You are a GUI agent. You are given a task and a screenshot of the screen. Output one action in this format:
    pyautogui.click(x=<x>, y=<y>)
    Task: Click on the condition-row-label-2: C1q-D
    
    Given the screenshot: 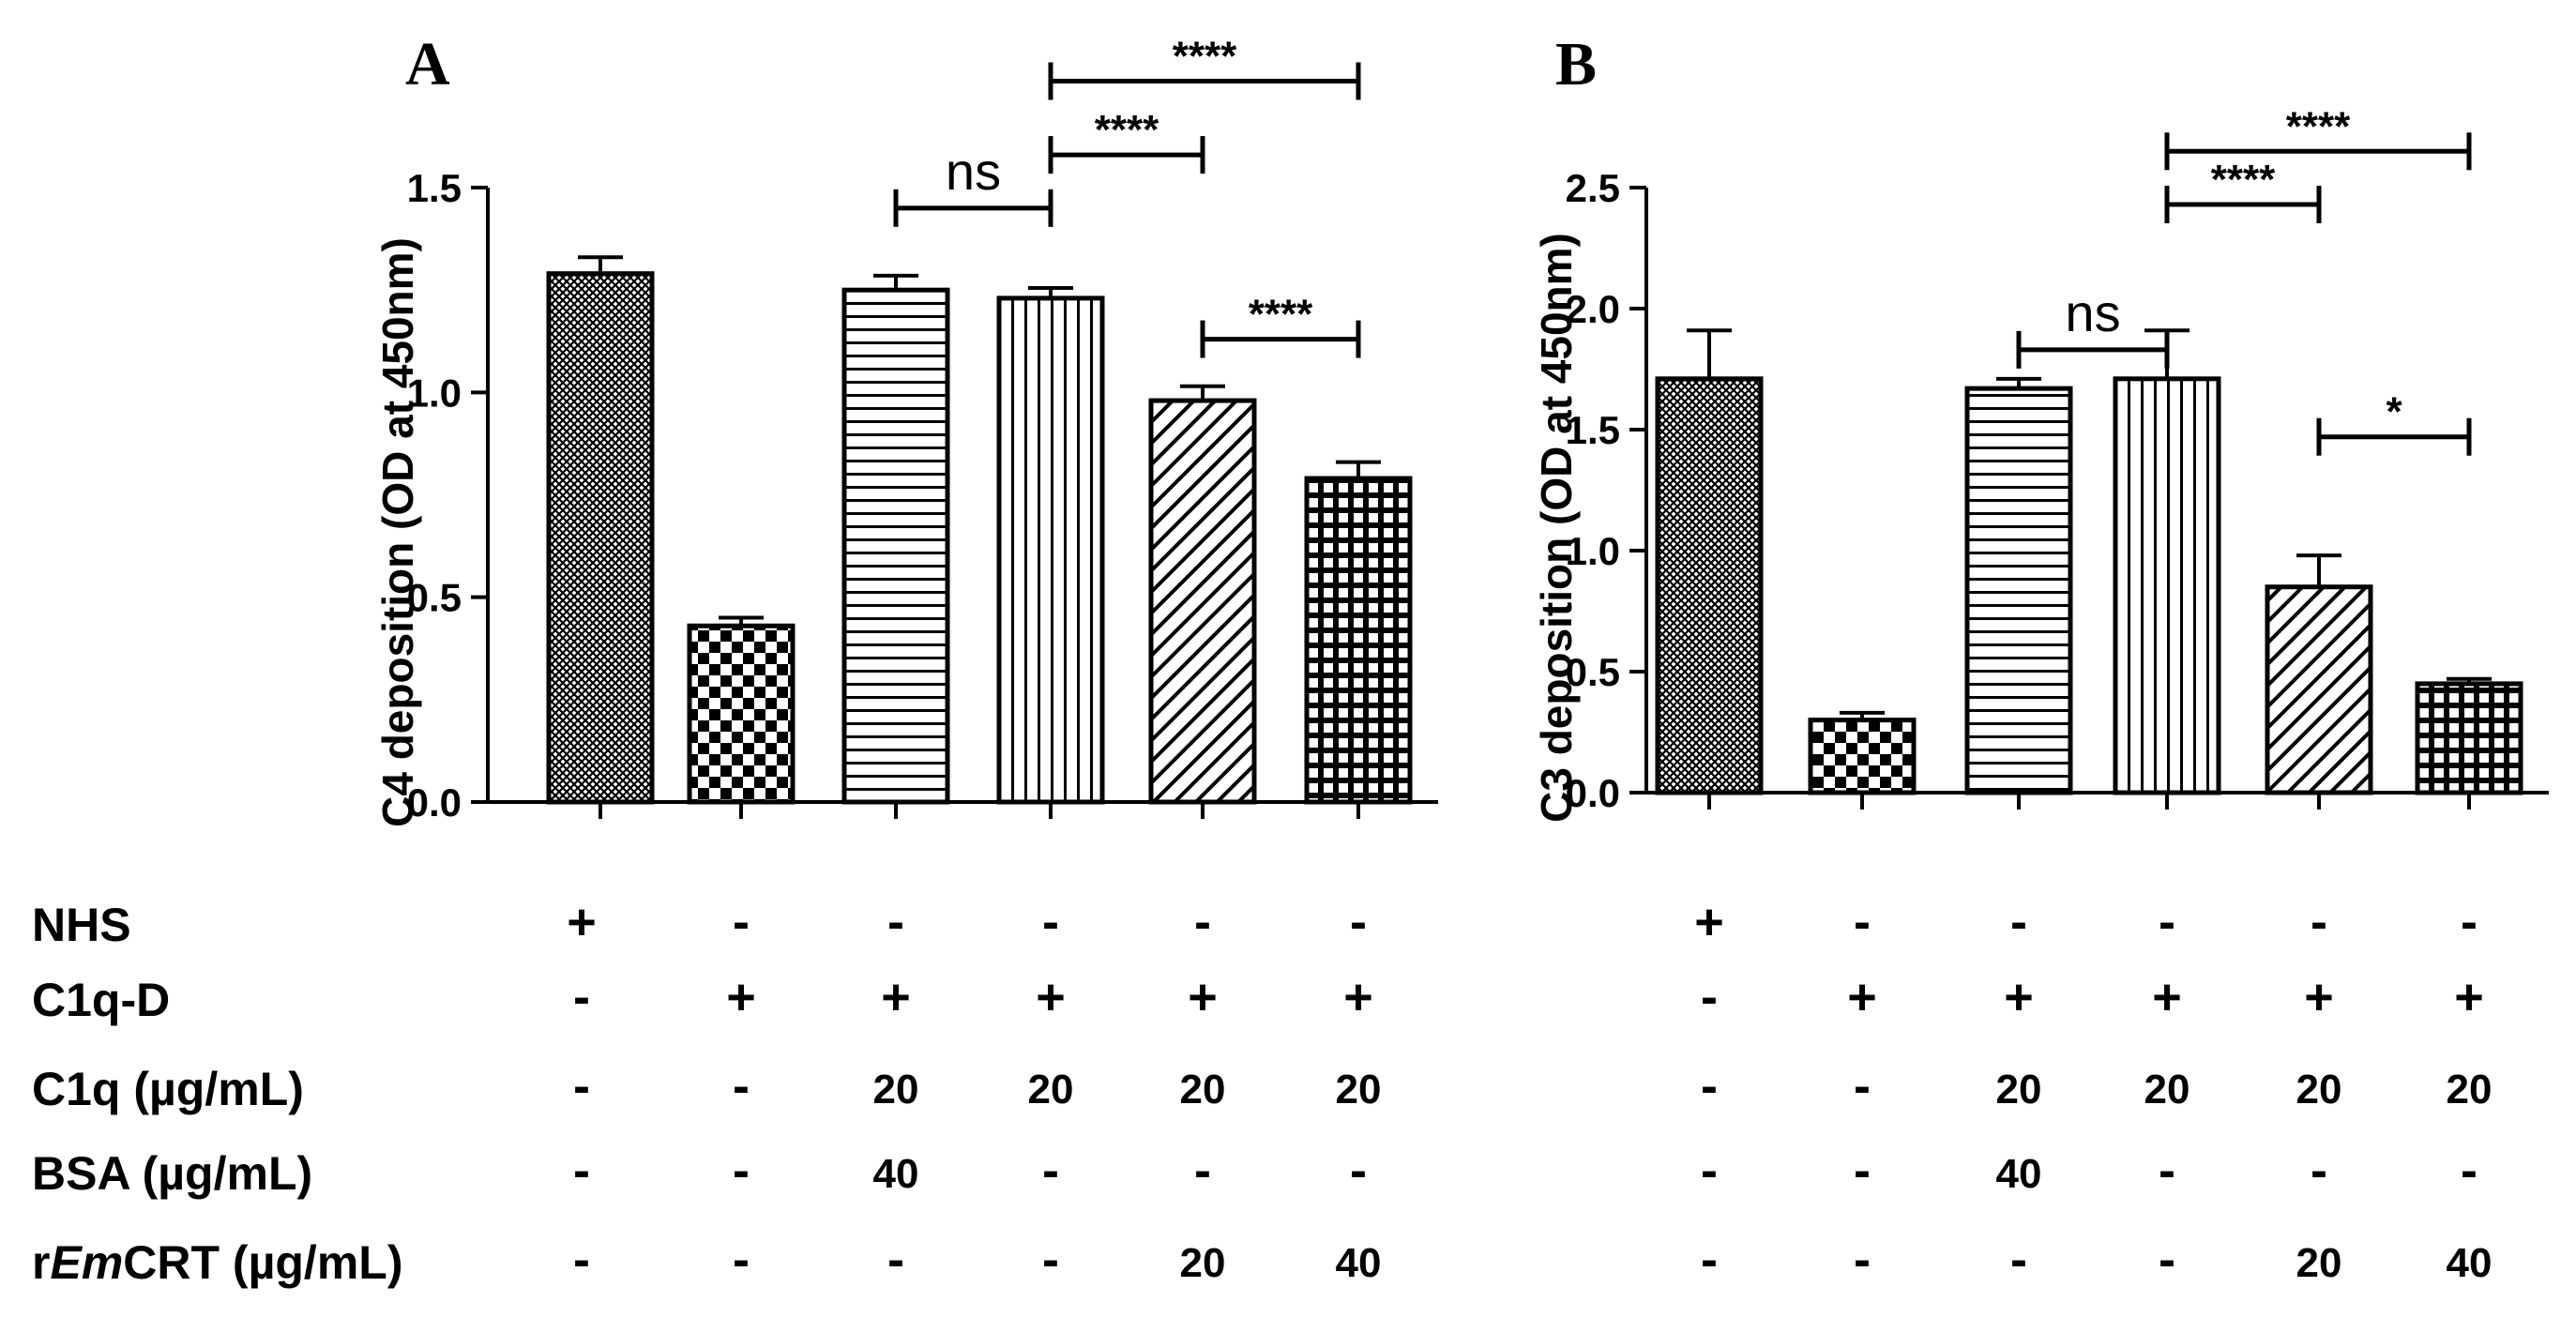 What is the action you would take?
    pyautogui.click(x=101, y=1000)
    